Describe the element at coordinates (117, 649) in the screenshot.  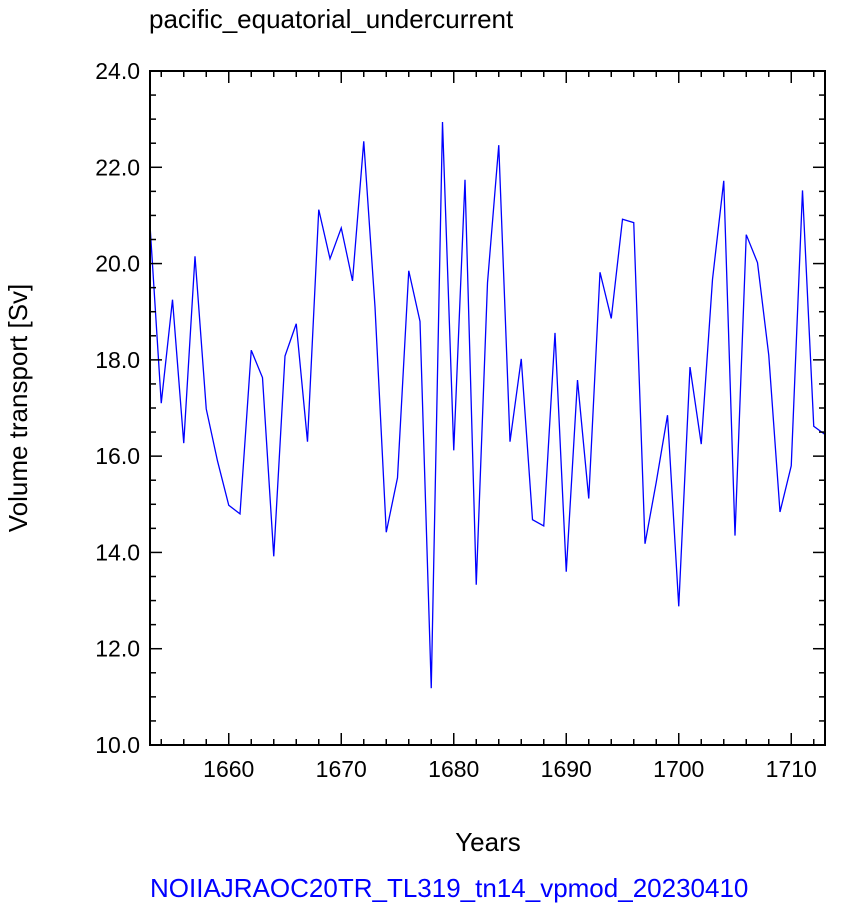
I see `y-tick-label: 12.0` at that location.